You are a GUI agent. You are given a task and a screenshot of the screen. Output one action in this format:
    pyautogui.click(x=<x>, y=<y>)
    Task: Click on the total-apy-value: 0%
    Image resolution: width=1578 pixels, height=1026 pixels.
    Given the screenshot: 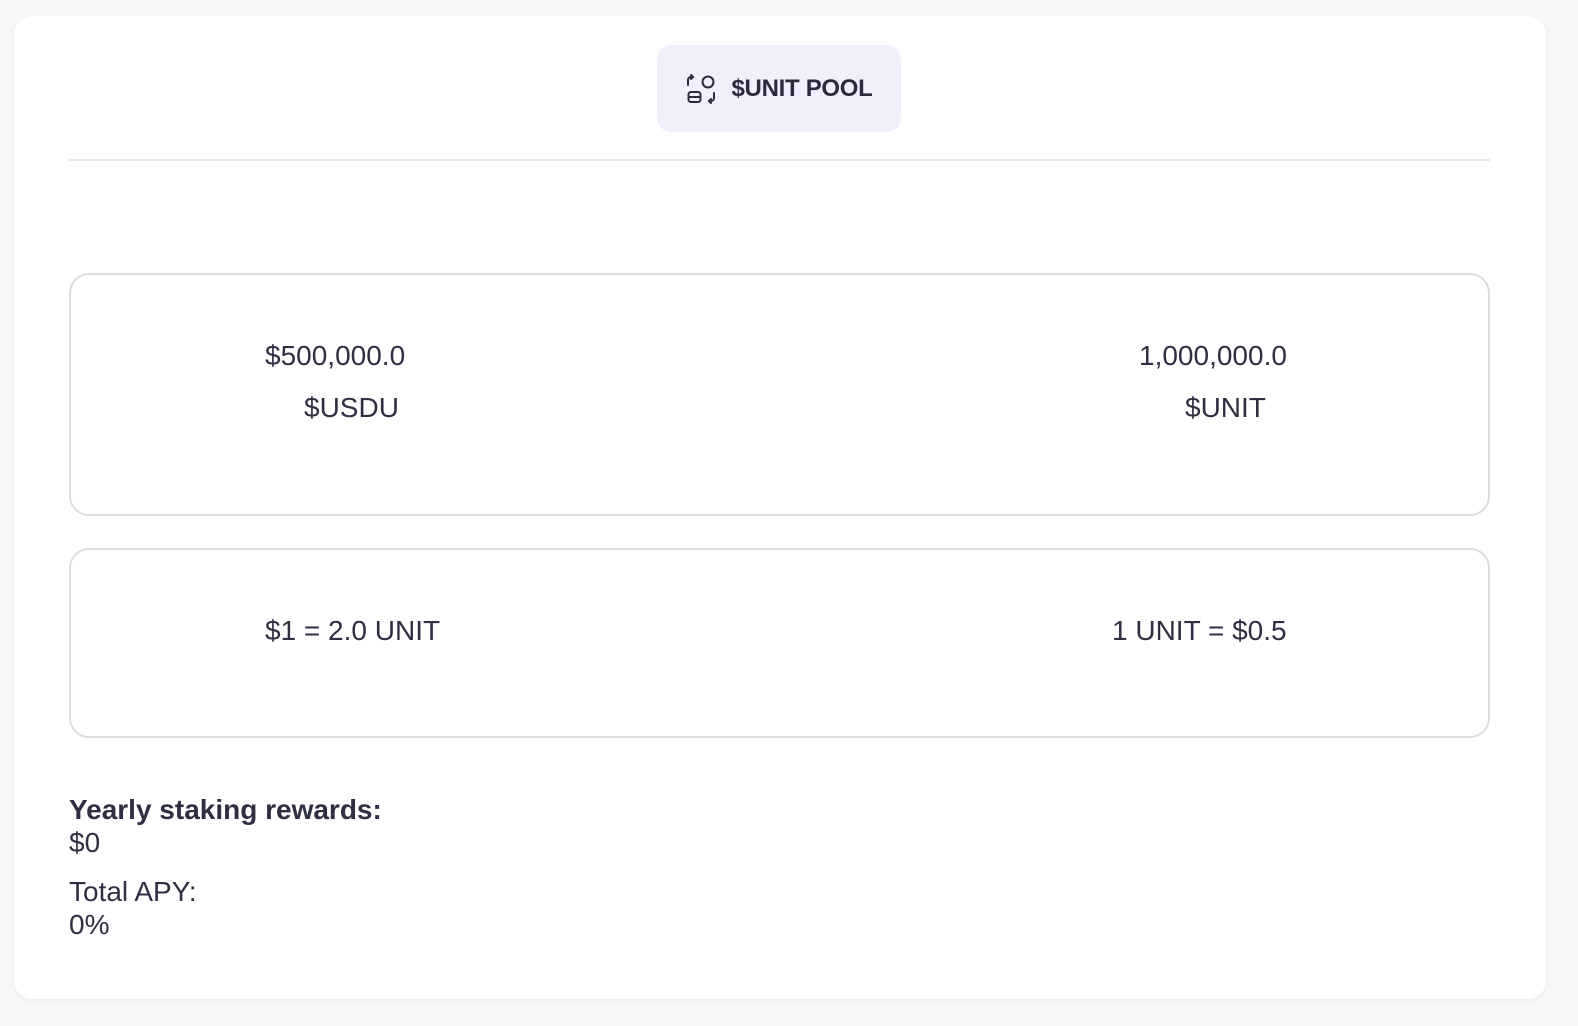 What is the action you would take?
    pyautogui.click(x=89, y=924)
    